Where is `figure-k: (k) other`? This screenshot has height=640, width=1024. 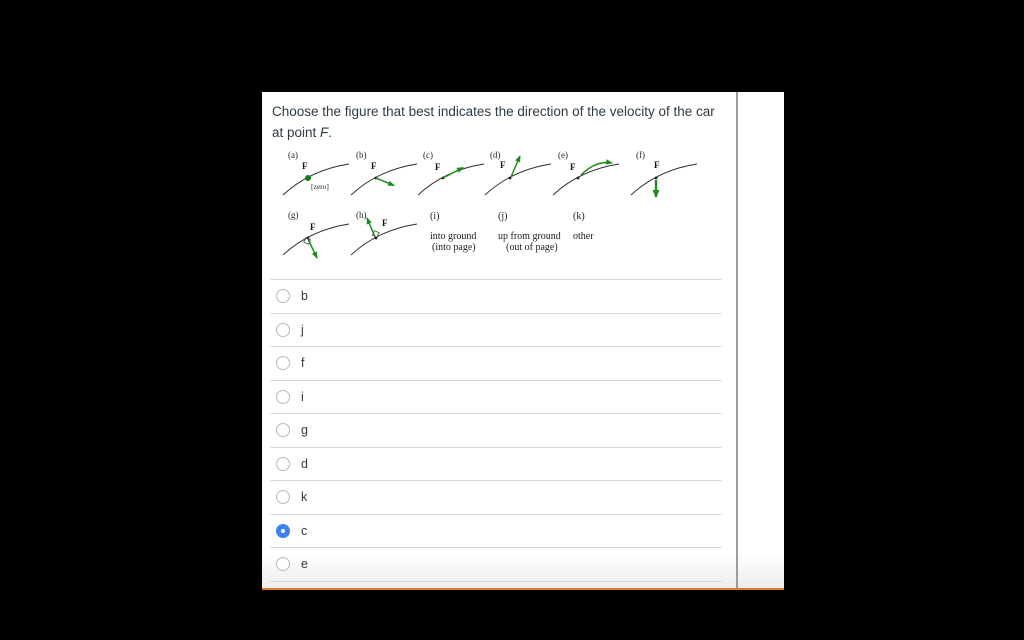
figure-k: (k) other is located at coordinates (583, 226).